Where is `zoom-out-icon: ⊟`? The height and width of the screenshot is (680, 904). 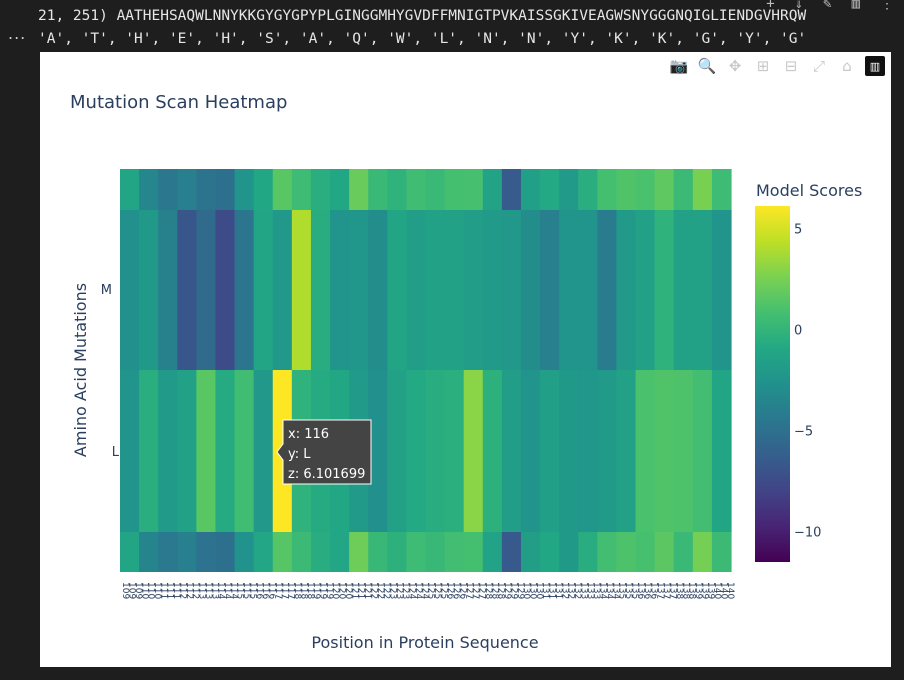
zoom-out-icon: ⊟ is located at coordinates (791, 66).